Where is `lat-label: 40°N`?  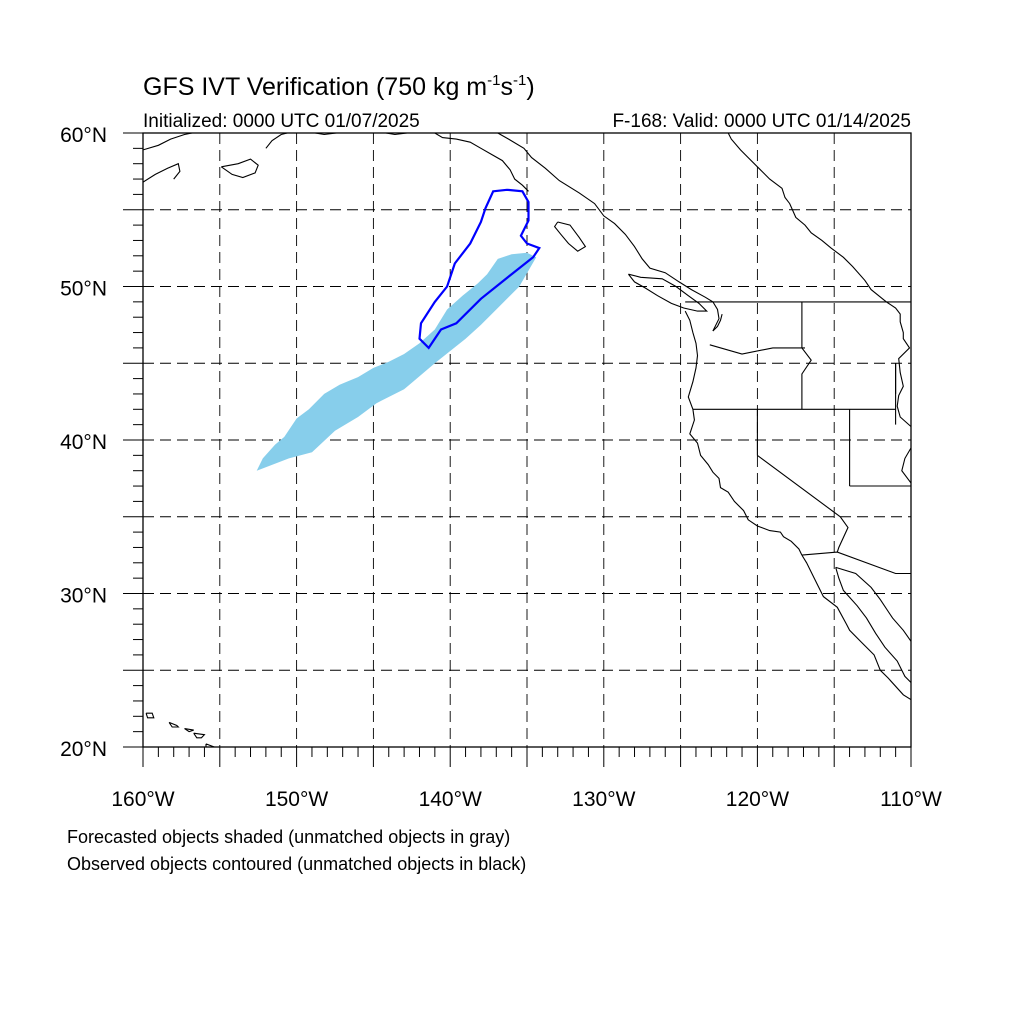
lat-label: 40°N is located at coordinates (83, 442).